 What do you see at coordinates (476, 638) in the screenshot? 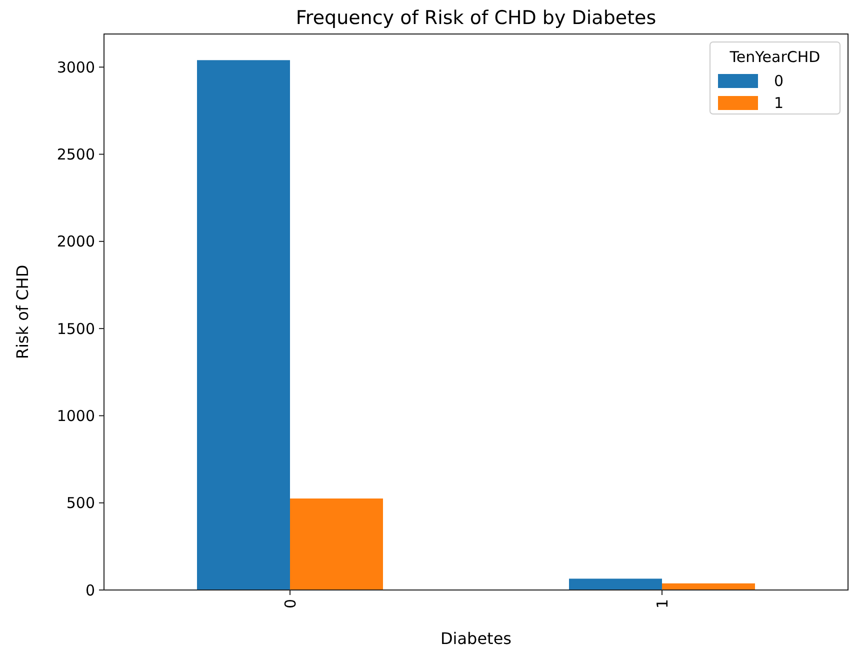
I see `x-axis-title: Diabetes` at bounding box center [476, 638].